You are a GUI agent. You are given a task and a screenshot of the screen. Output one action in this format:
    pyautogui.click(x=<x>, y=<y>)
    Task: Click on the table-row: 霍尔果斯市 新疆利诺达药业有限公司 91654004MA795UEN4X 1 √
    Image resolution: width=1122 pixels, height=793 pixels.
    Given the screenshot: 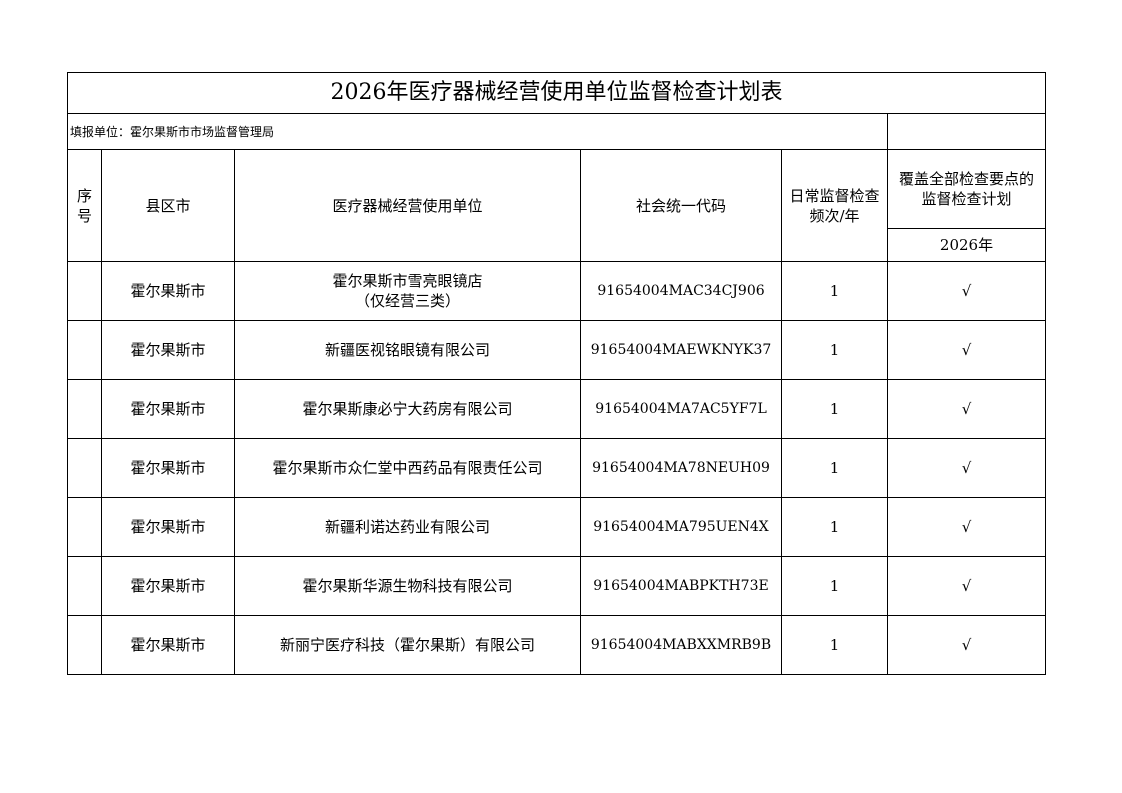 What is the action you would take?
    pyautogui.click(x=556, y=527)
    